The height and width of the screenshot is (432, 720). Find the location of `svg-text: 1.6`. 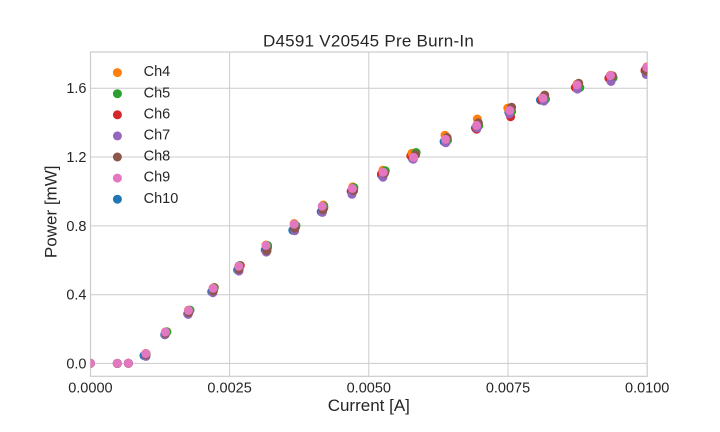

svg-text: 1.6 is located at coordinates (76, 89).